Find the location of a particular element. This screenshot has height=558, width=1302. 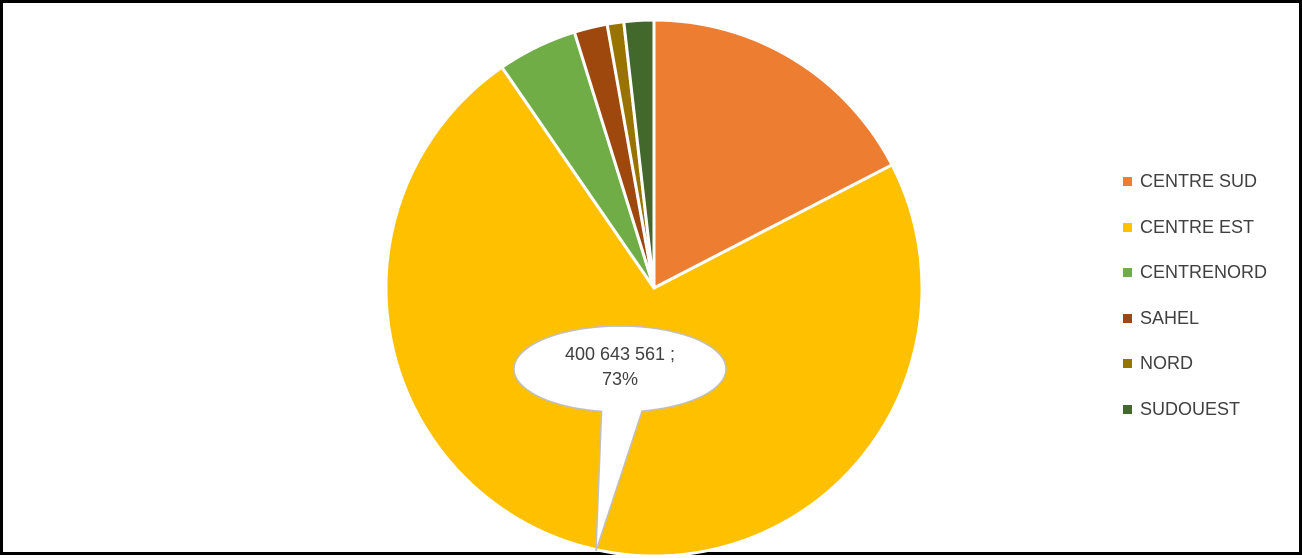

legend-item: SUDOUEST is located at coordinates (1208, 410).